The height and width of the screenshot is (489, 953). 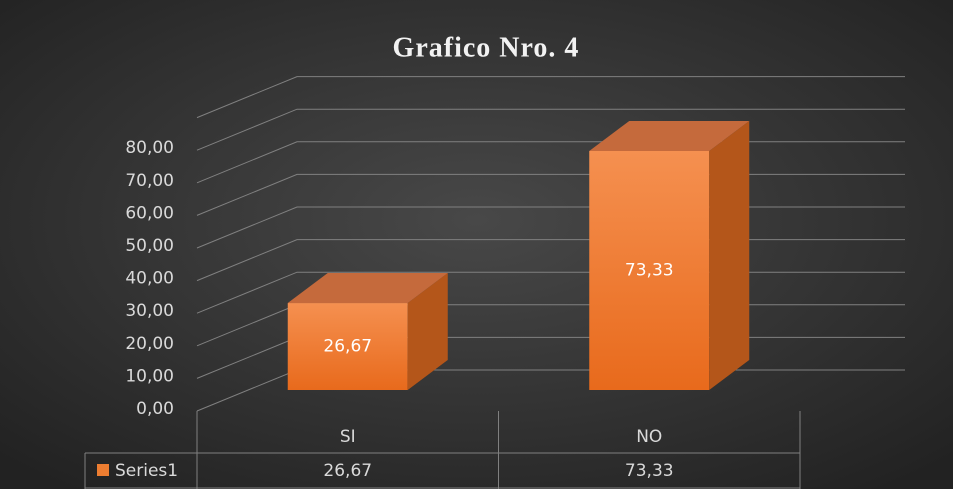 I want to click on grid-line, so click(x=550, y=129).